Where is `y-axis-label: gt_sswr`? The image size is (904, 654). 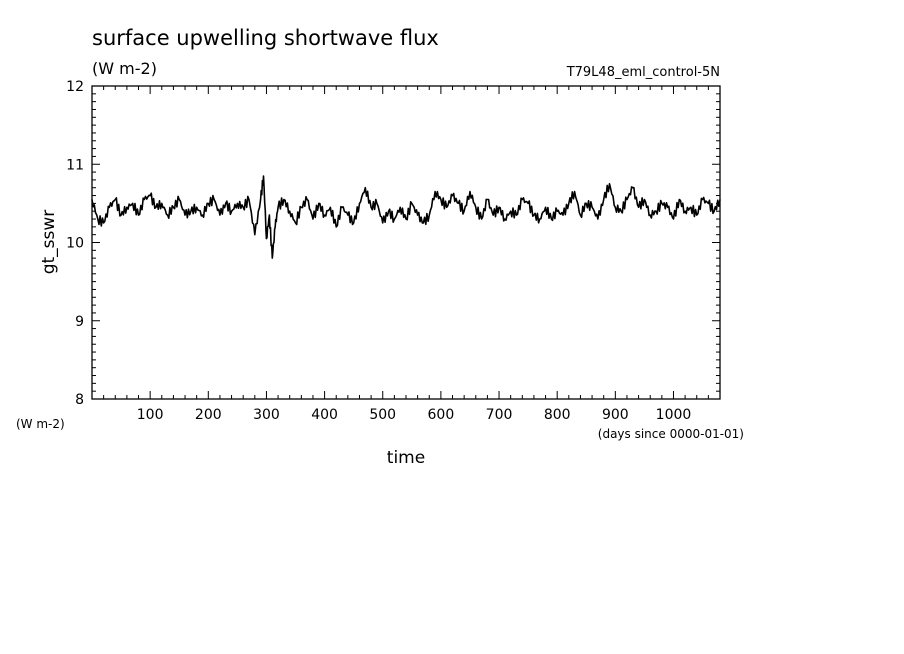 y-axis-label: gt_sswr is located at coordinates (49, 242).